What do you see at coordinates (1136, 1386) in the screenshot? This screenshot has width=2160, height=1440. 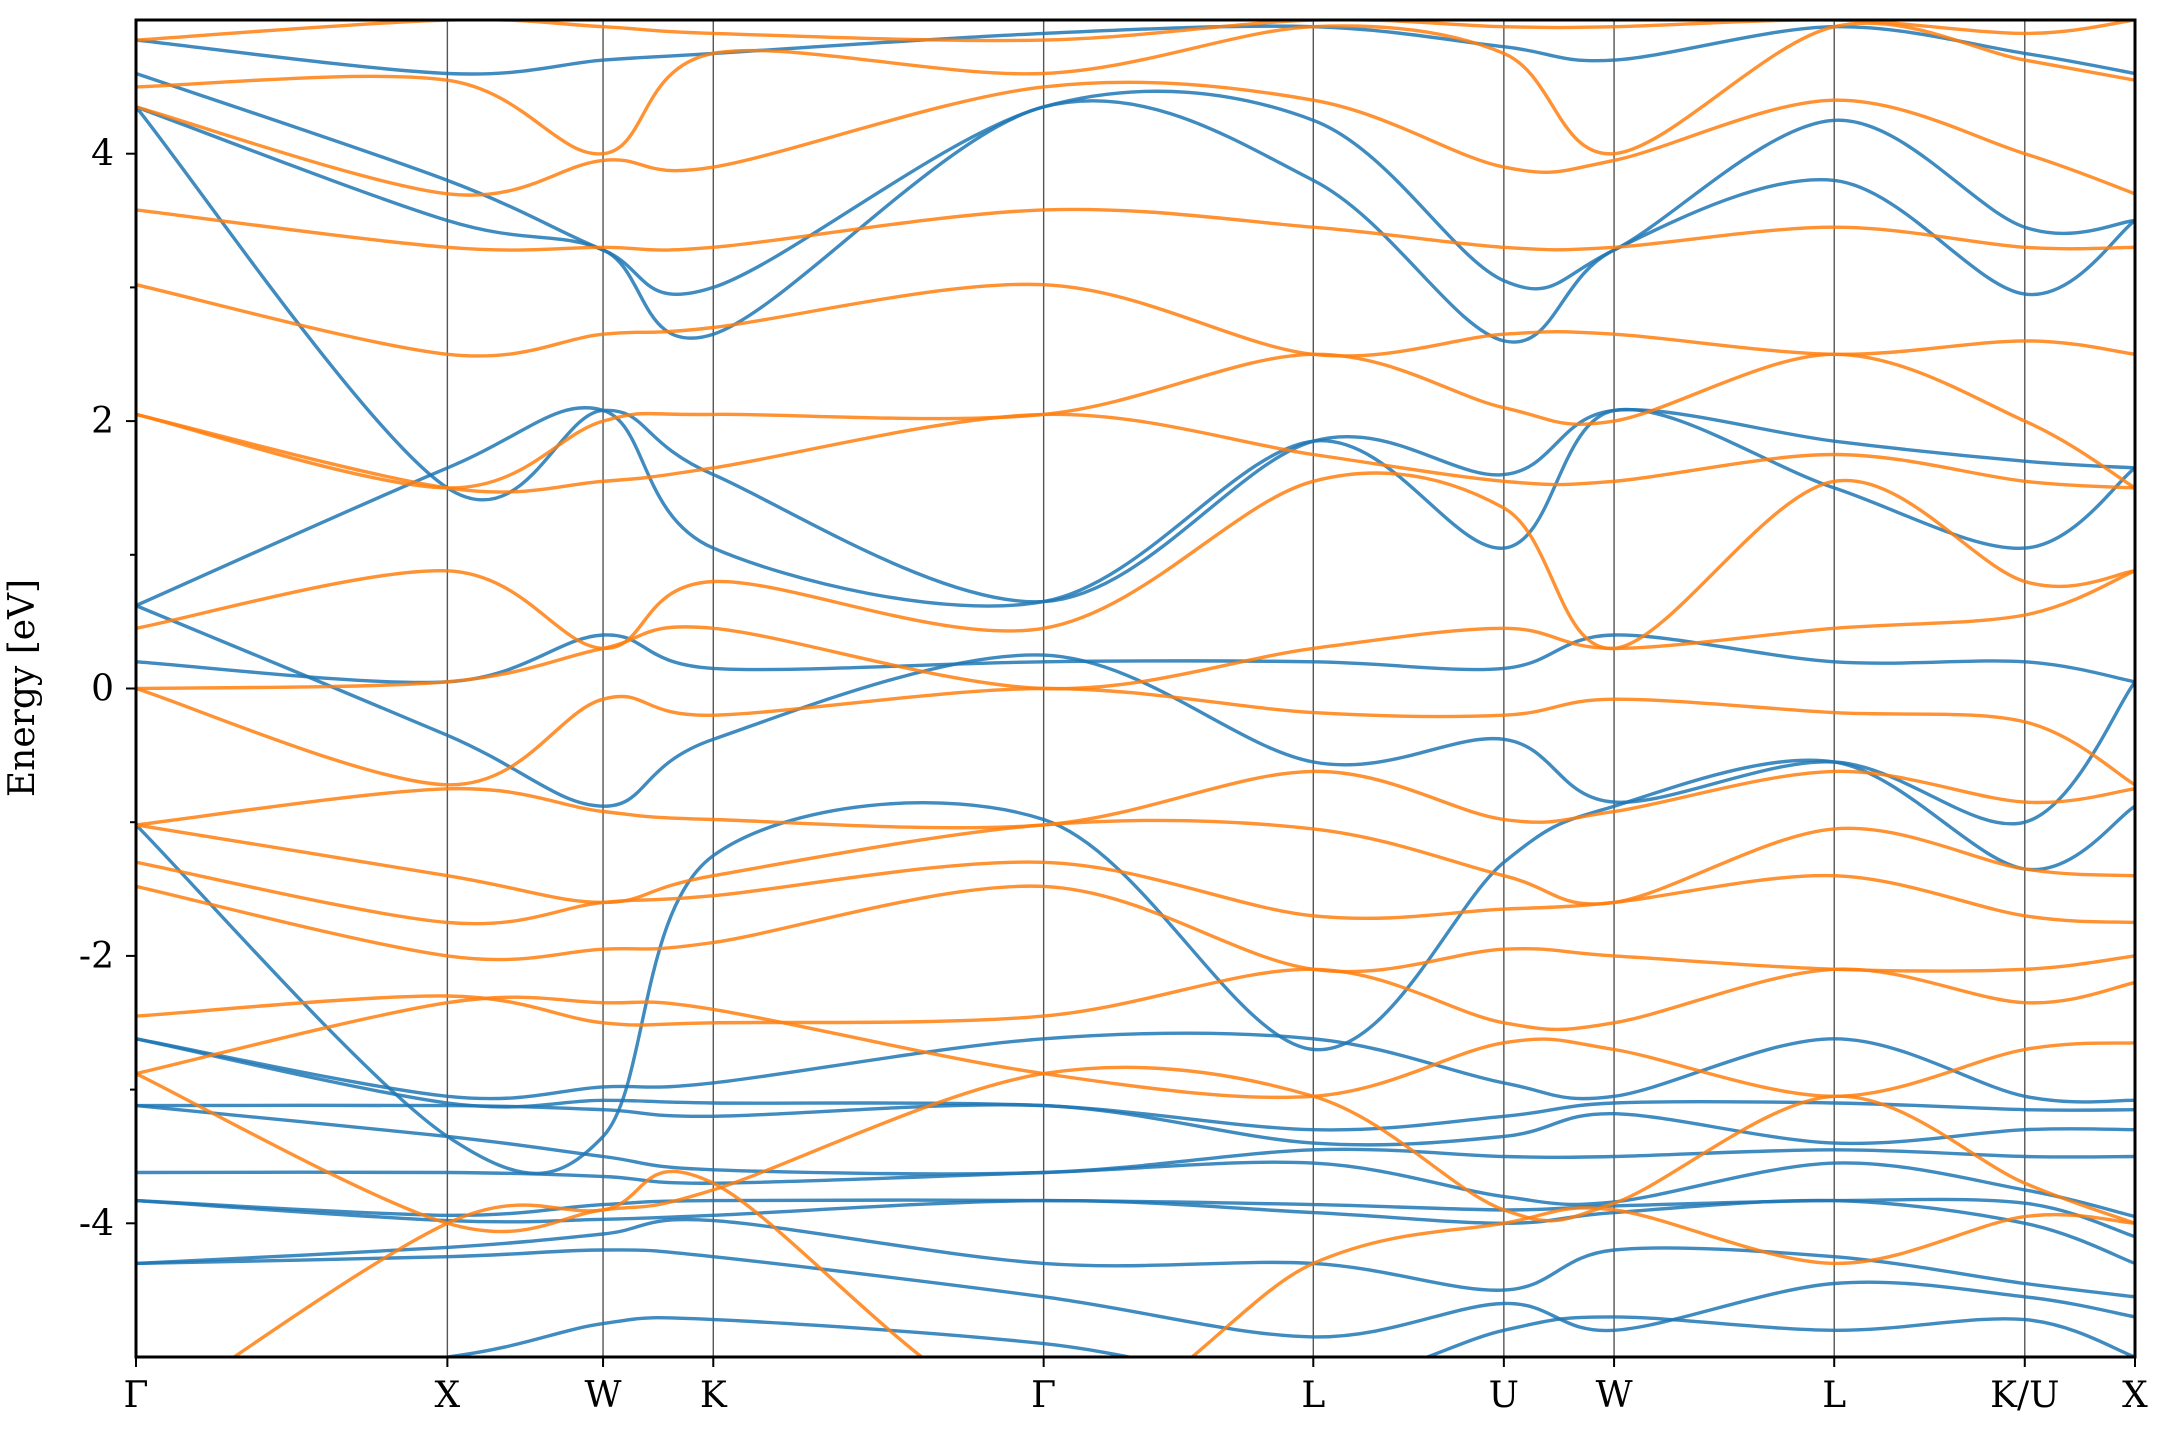 I see `x-axis: Γ X W K Γ L U W L K/U X` at bounding box center [1136, 1386].